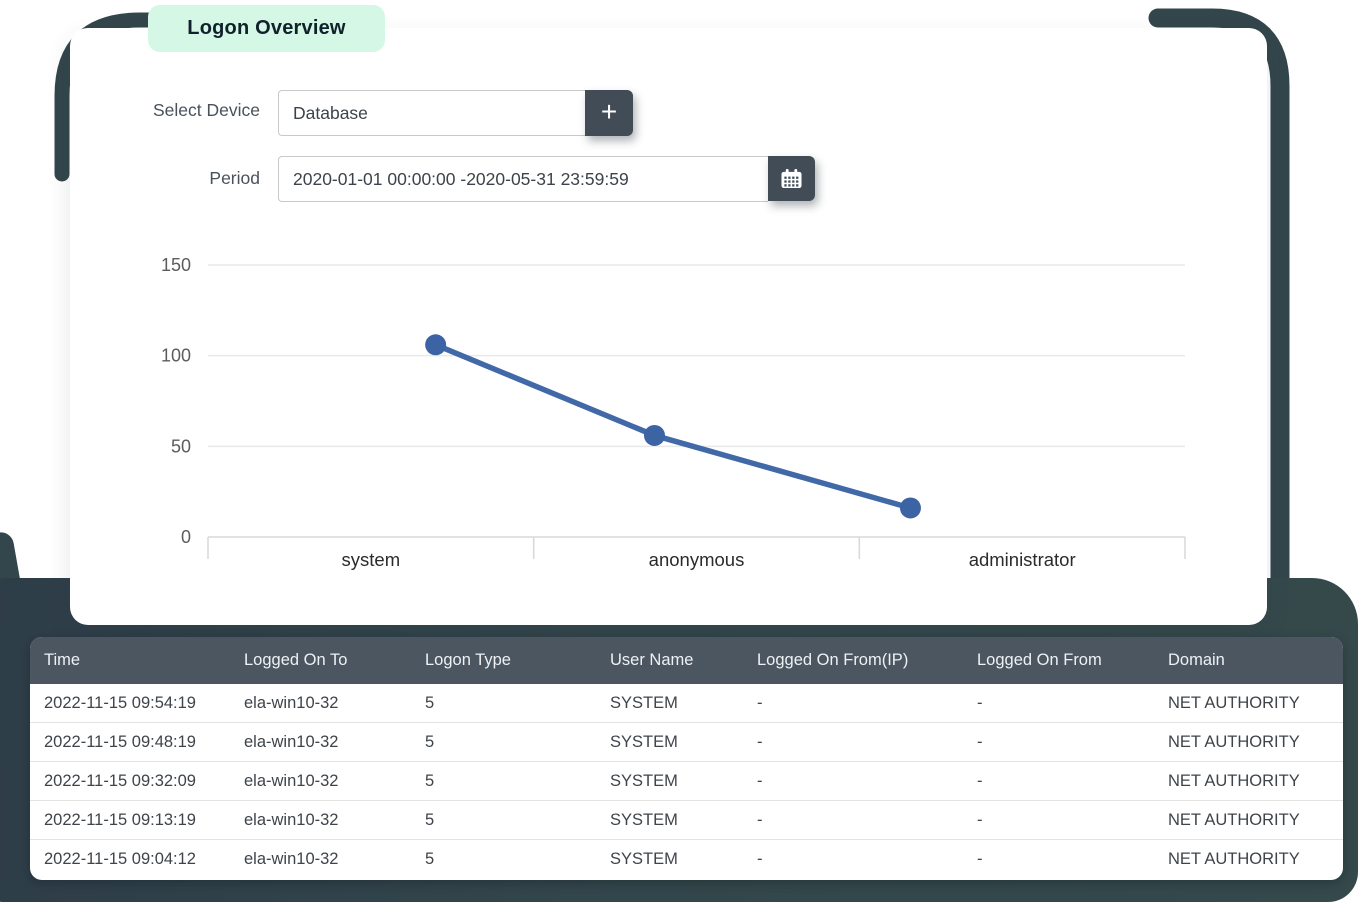 This screenshot has width=1364, height=906. What do you see at coordinates (130, 820) in the screenshot?
I see `table-cell: 2022-11-15 09:13:19` at bounding box center [130, 820].